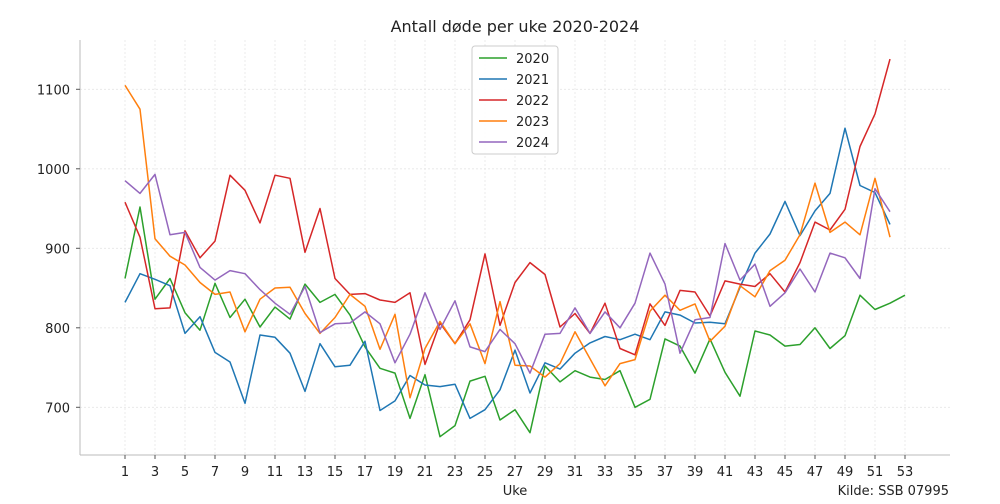 The image size is (1000, 504). What do you see at coordinates (532, 80) in the screenshot?
I see `legend-label-2021: 2021` at bounding box center [532, 80].